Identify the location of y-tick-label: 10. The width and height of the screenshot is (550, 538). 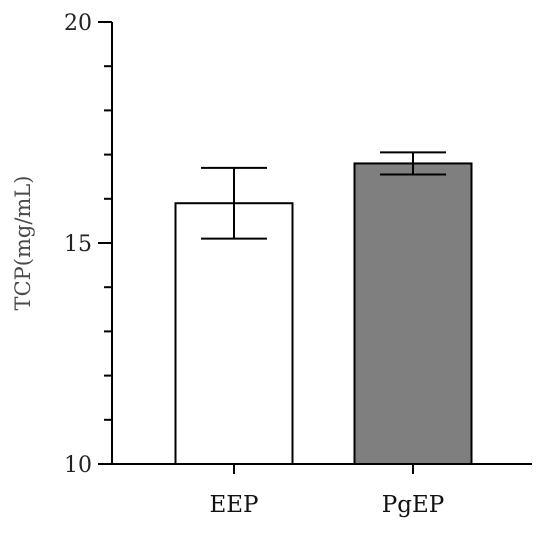
(78, 465).